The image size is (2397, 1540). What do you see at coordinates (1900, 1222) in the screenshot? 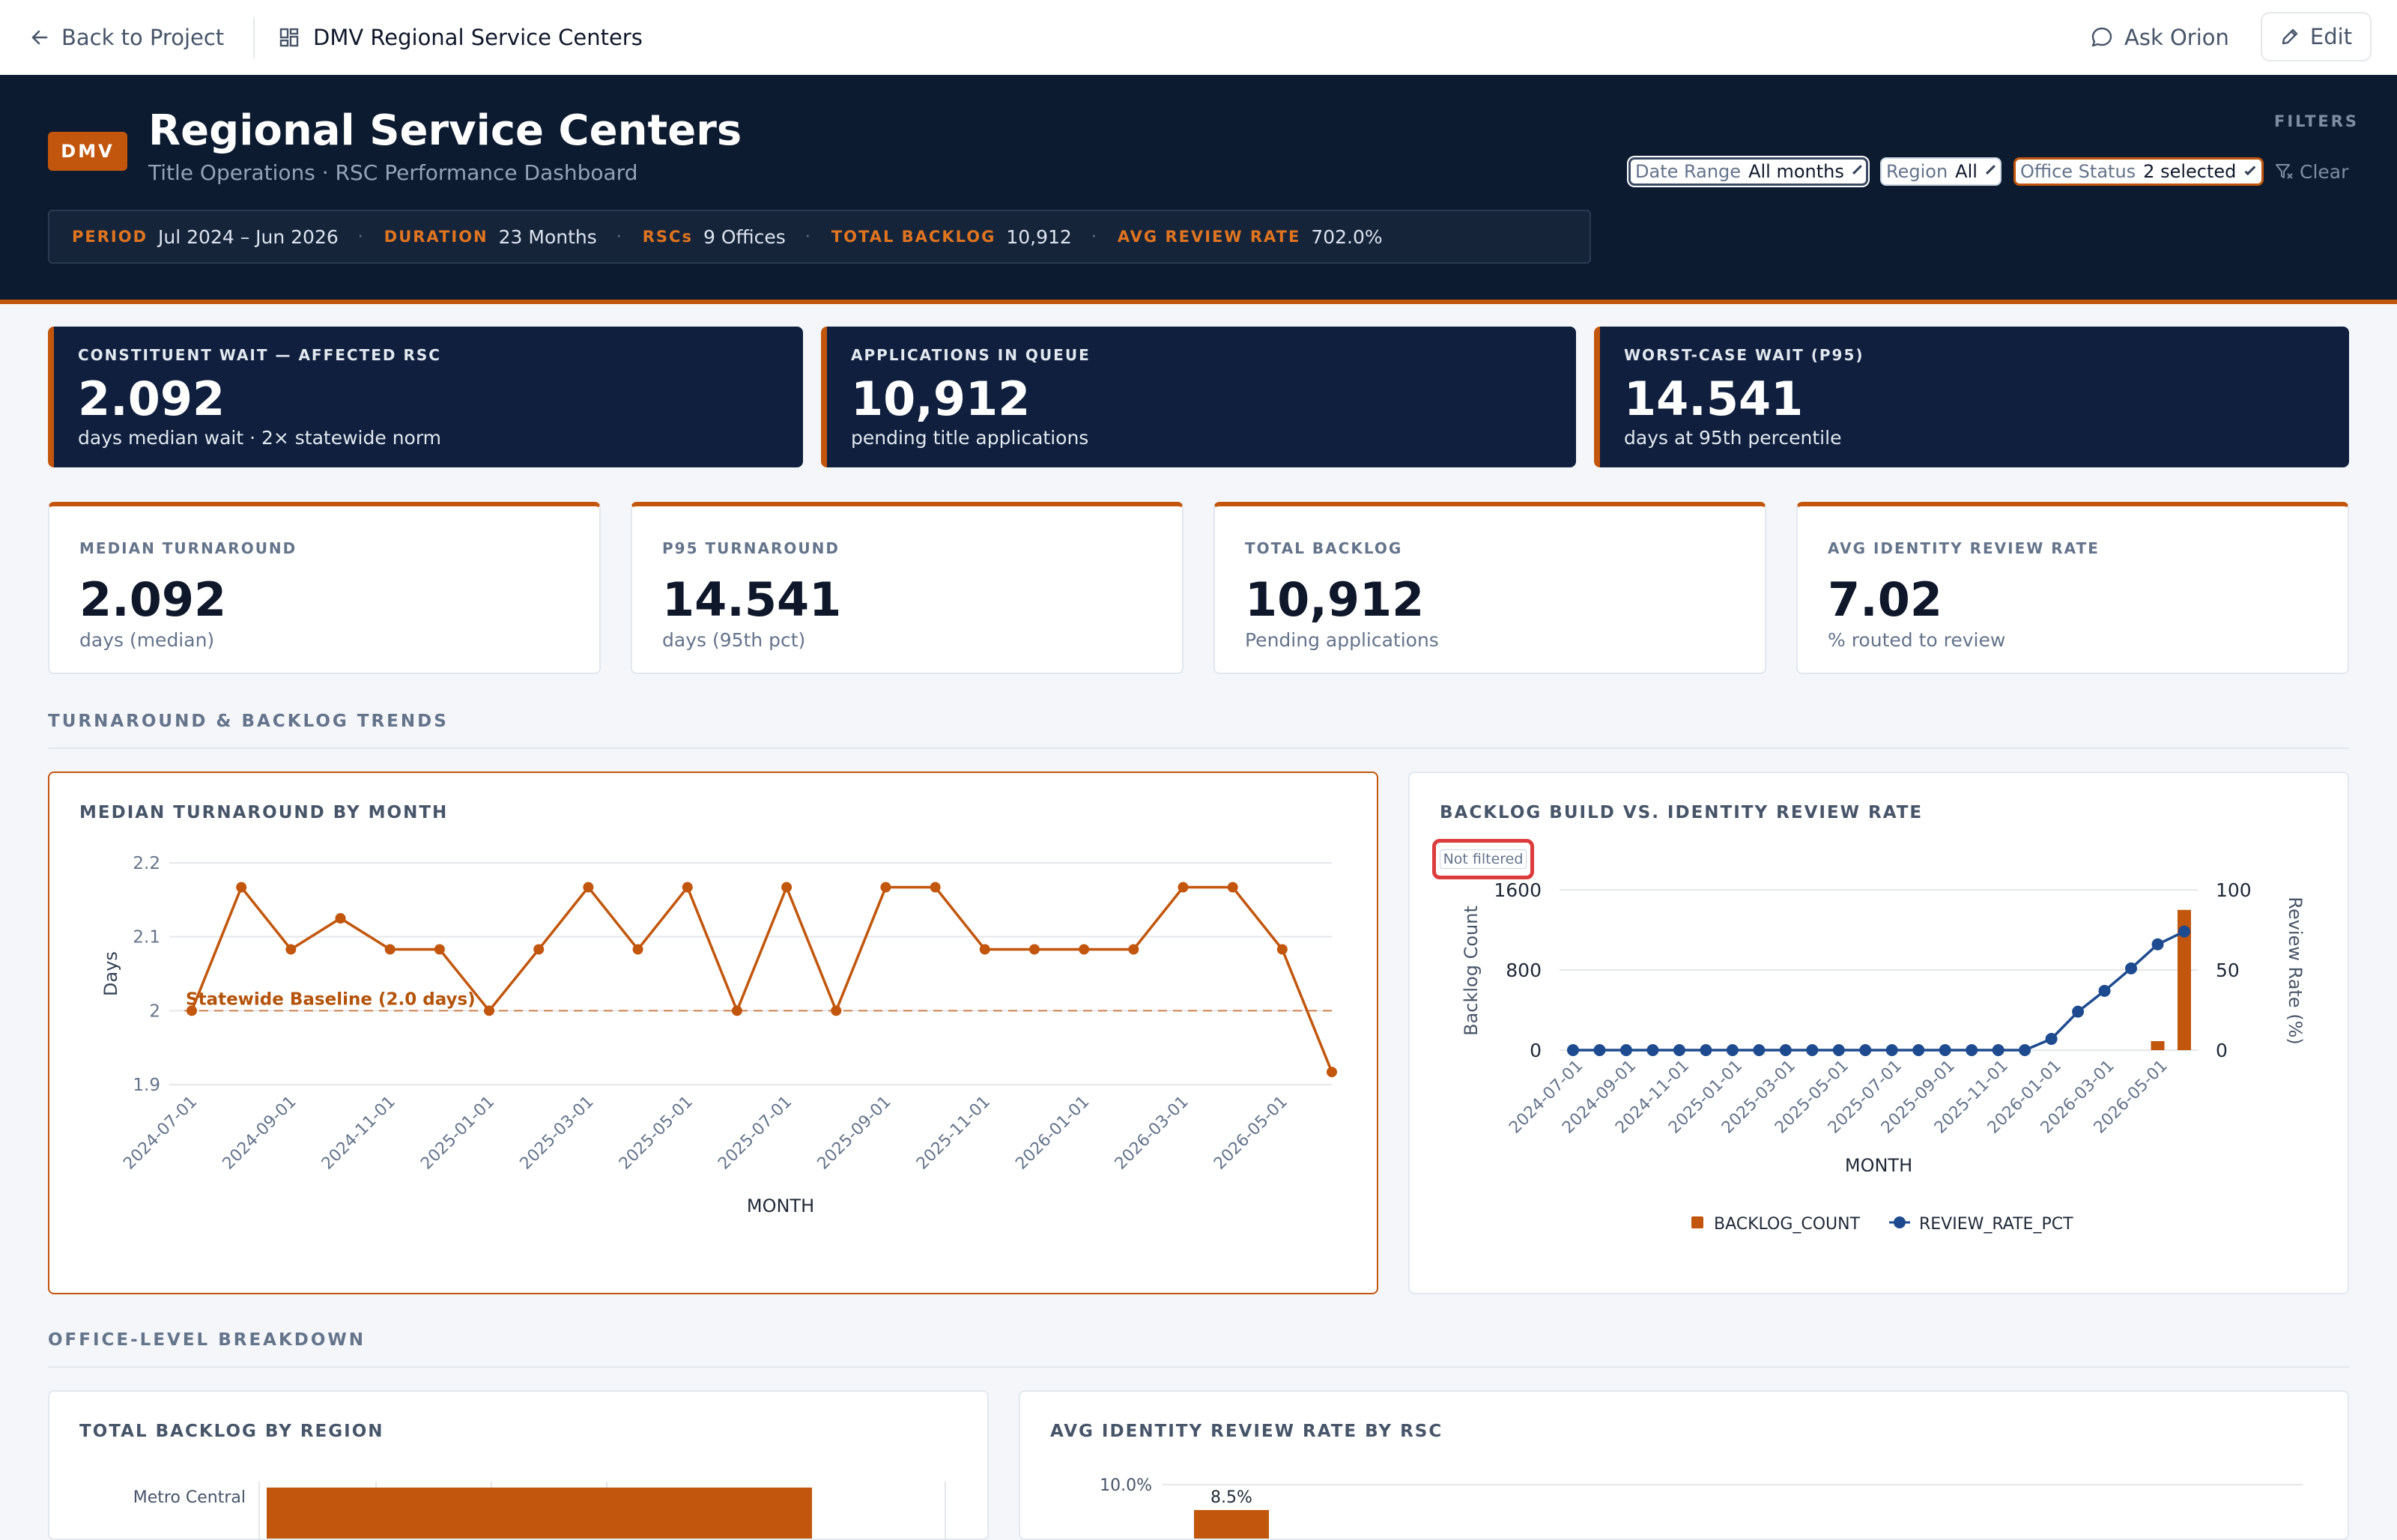
I see `legend-swatch-review-rate-dot` at bounding box center [1900, 1222].